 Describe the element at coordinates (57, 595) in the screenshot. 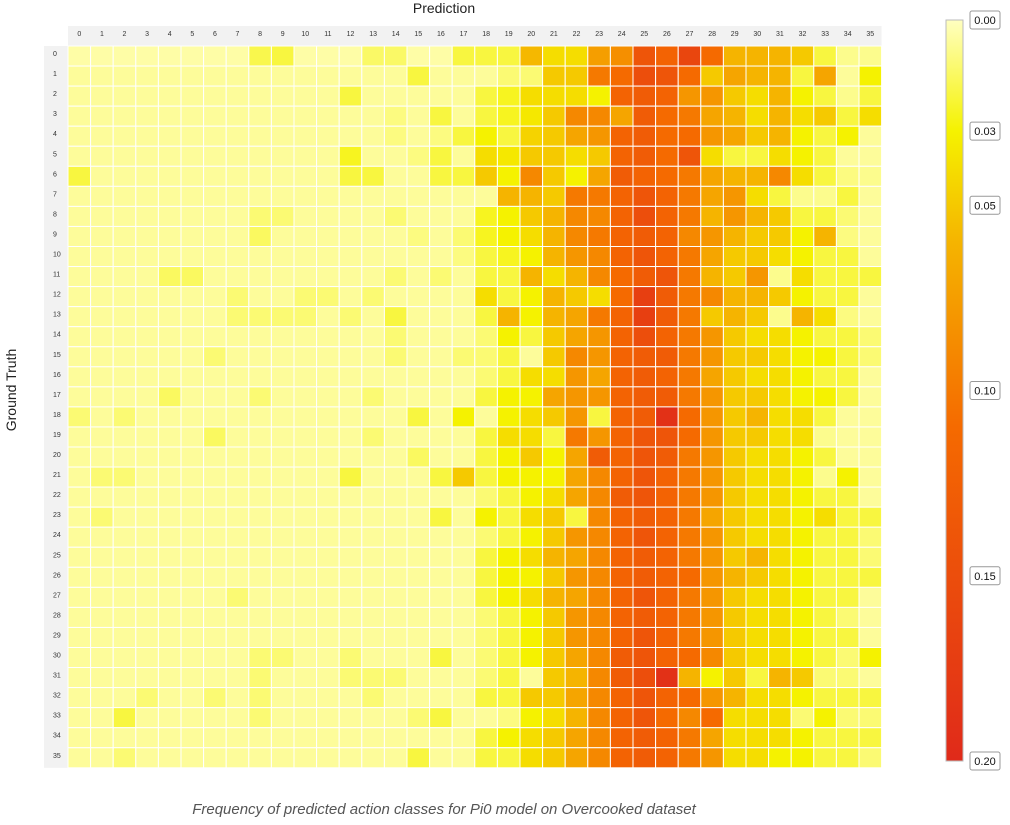

I see `y-tick-label: 27` at that location.